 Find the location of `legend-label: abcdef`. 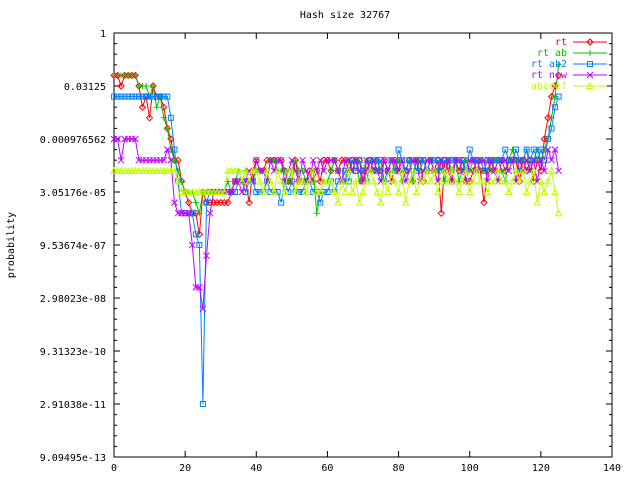

legend-label: abcdef is located at coordinates (549, 86).